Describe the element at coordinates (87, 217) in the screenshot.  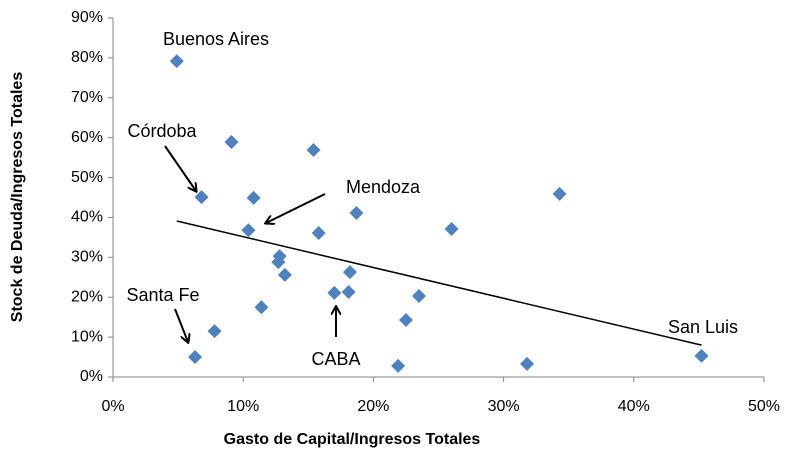
I see `y-tick-label: 40%` at that location.